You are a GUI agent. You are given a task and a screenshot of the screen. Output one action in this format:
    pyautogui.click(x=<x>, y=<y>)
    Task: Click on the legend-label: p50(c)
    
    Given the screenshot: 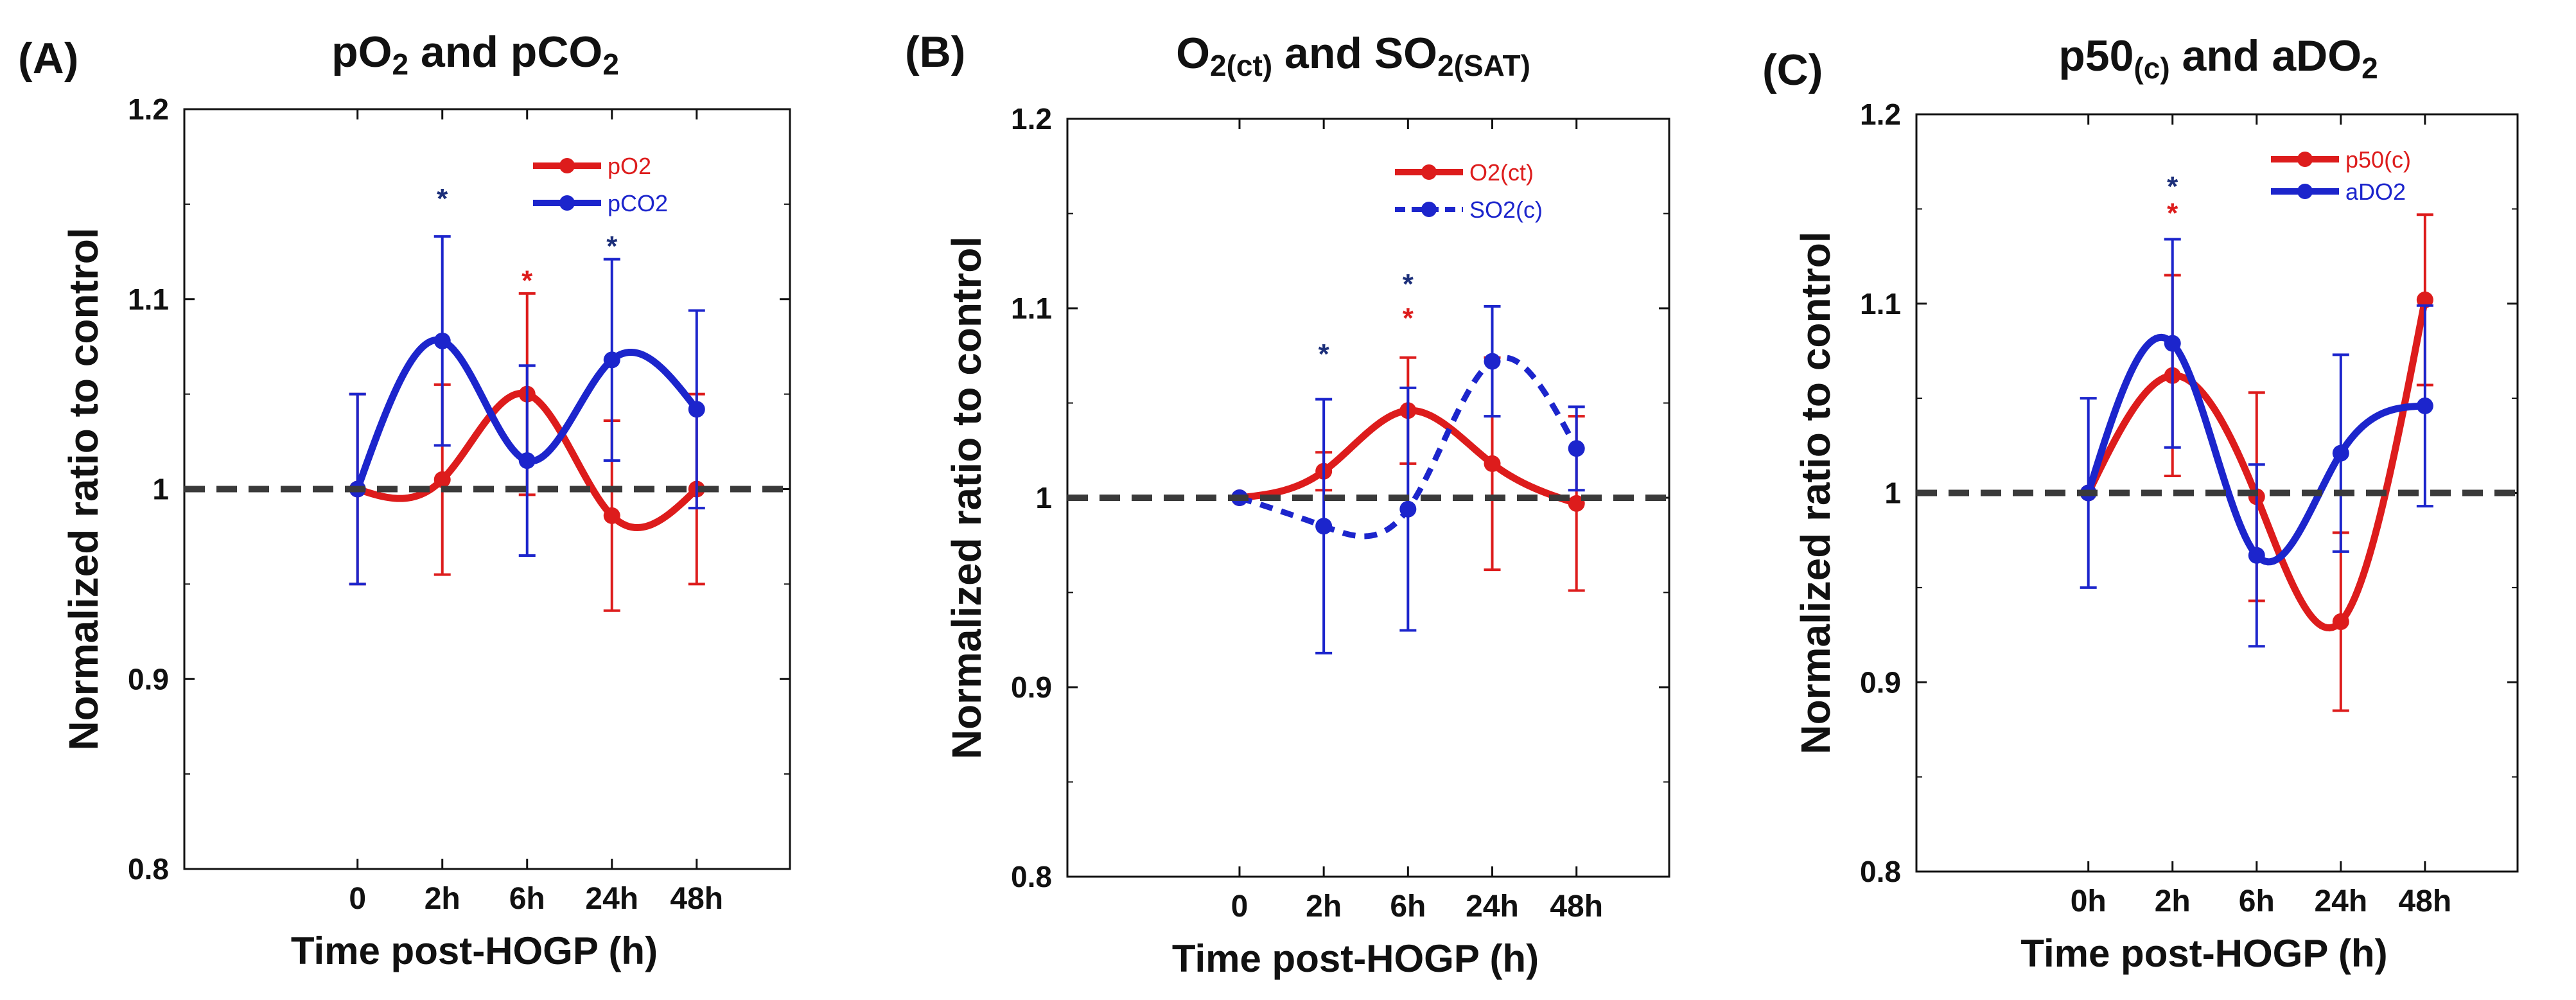 What is the action you would take?
    pyautogui.click(x=2378, y=159)
    